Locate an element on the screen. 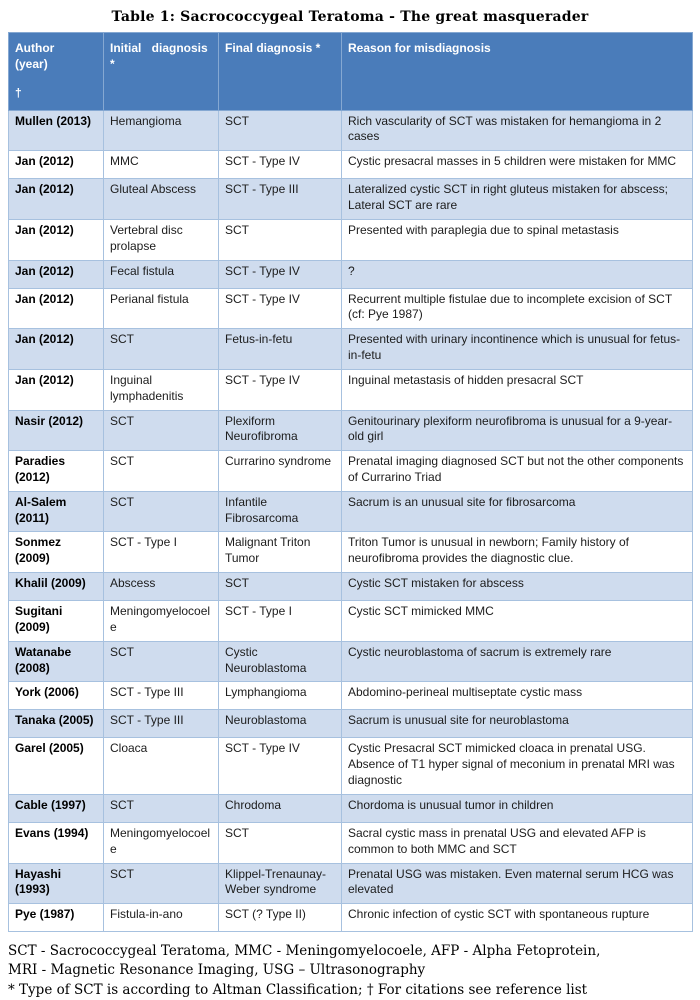 This screenshot has height=1000, width=700. author-cell: Mullen (2013) is located at coordinates (56, 130).